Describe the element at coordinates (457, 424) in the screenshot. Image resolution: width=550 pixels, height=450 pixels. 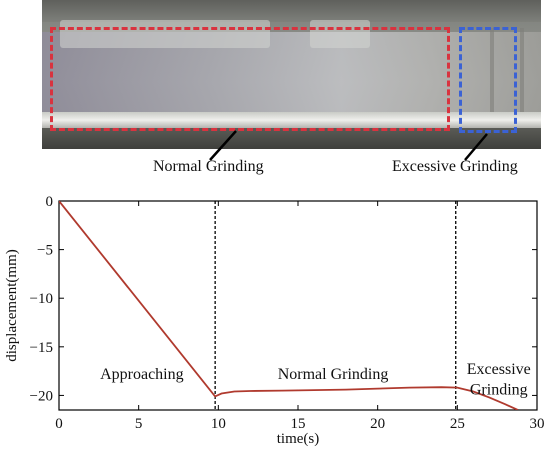
I see `x-tick-label: 25` at that location.